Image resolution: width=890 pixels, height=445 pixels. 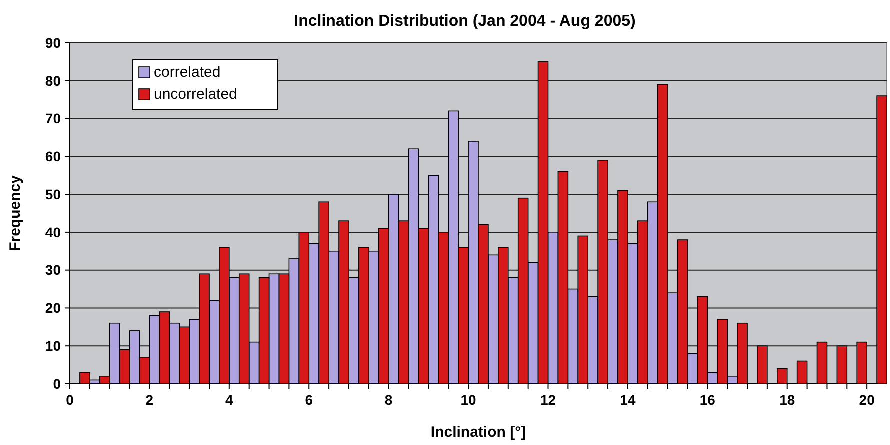 What do you see at coordinates (70, 400) in the screenshot?
I see `x-tick-label: 0` at bounding box center [70, 400].